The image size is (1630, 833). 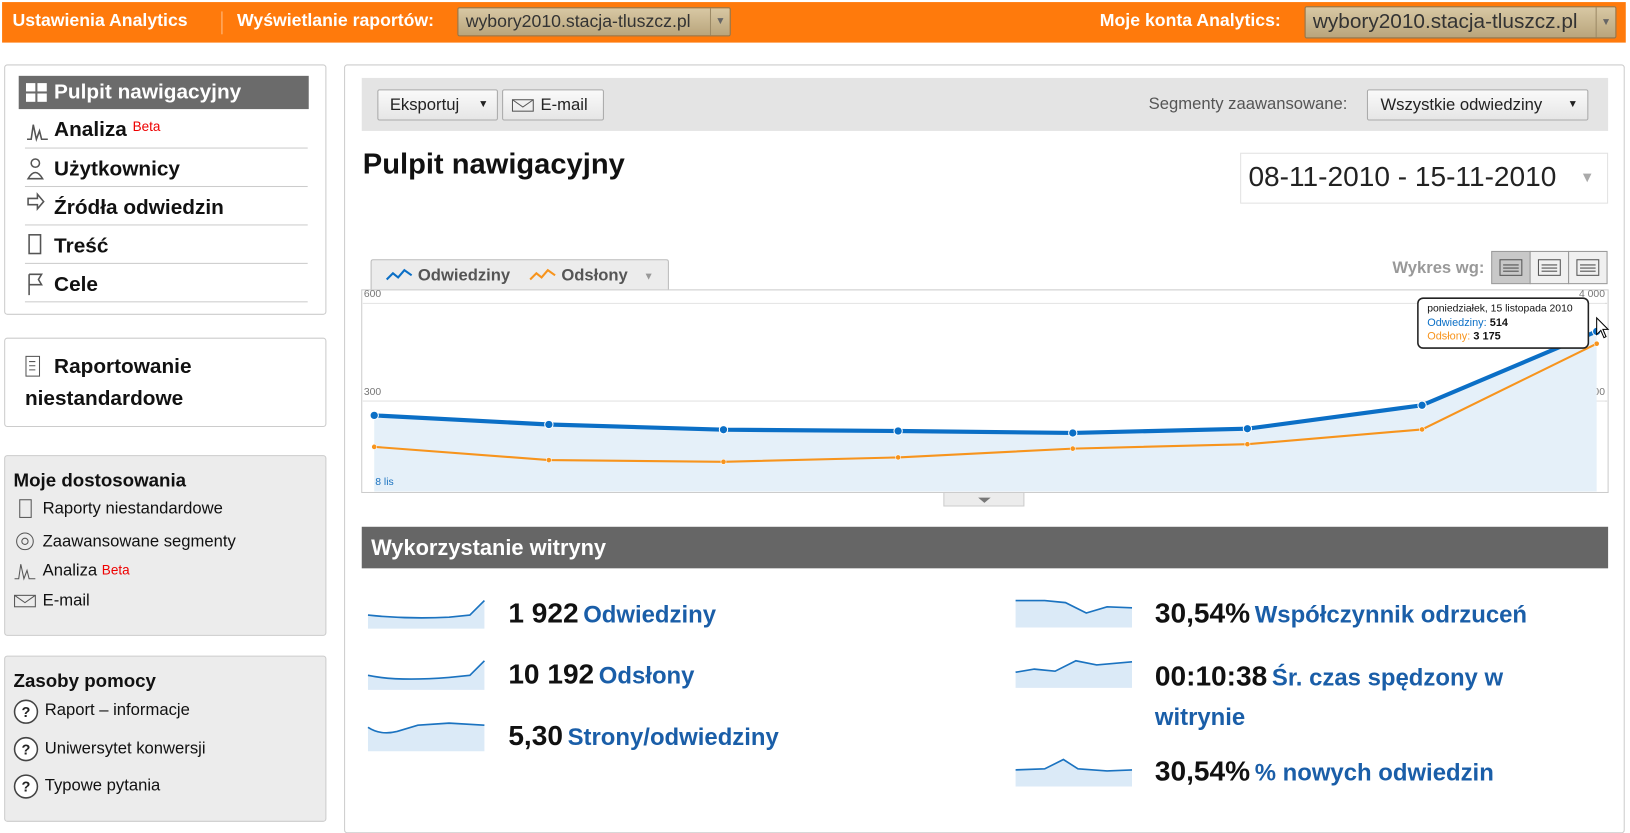 What do you see at coordinates (1460, 22) in the screenshot?
I see `account-select: wybory2010.stacja-tluszcz.pl ▼` at bounding box center [1460, 22].